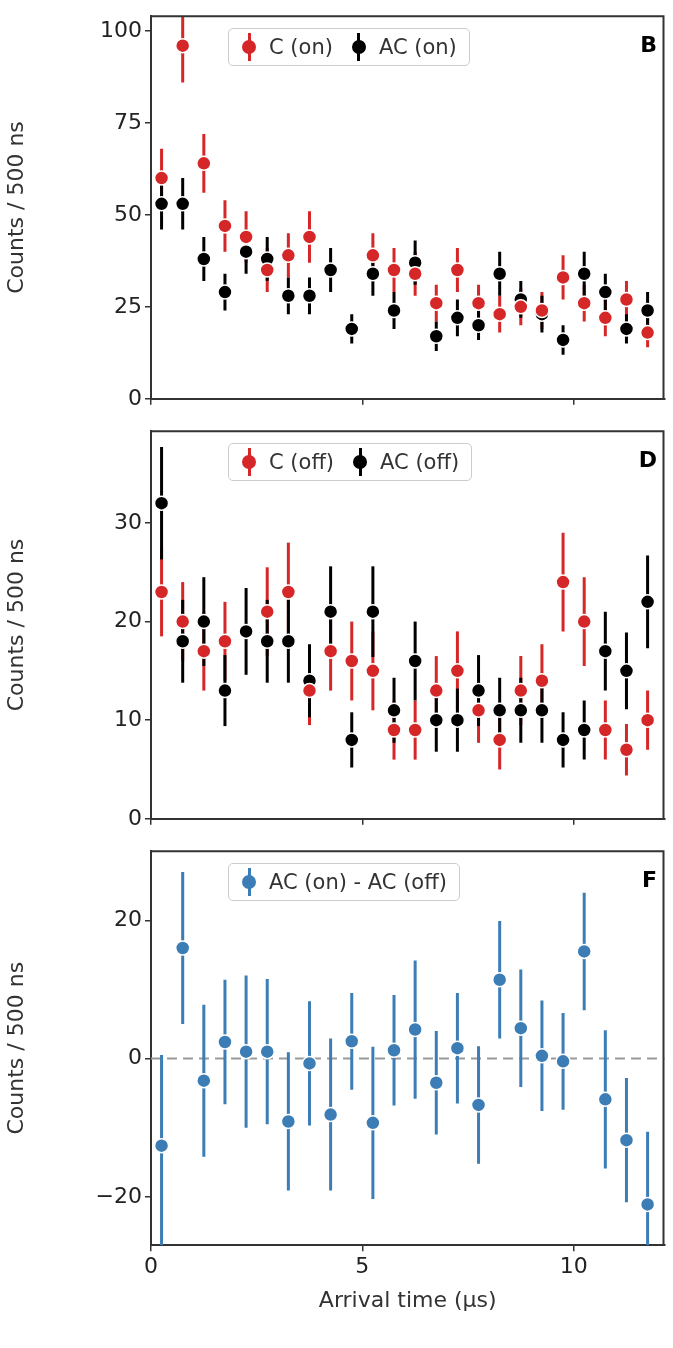  Describe the element at coordinates (358, 882) in the screenshot. I see `legend-label: AC (on) - AC (off)` at that location.